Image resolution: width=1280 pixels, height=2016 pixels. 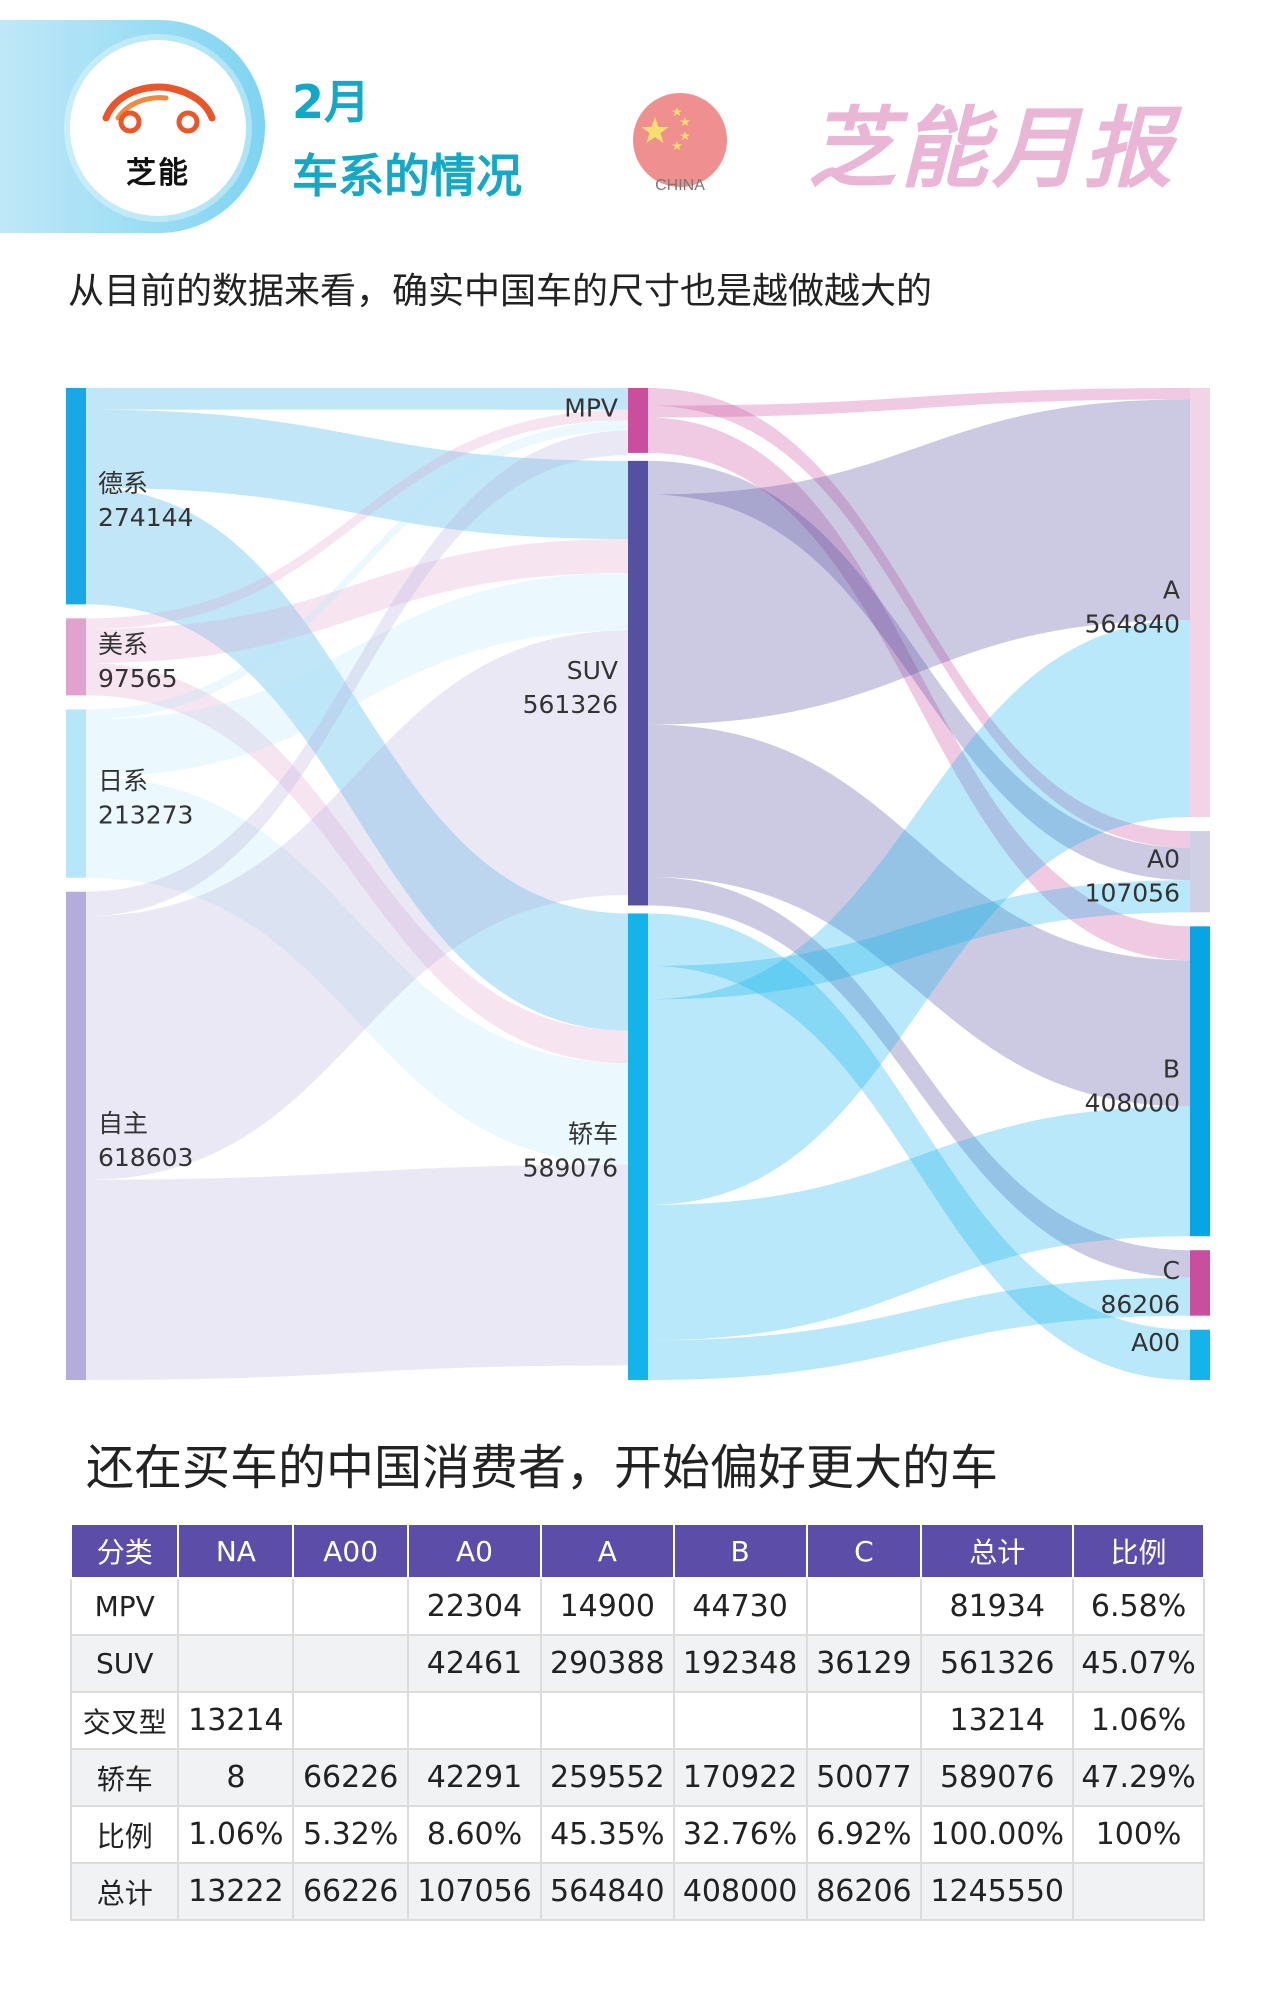 What do you see at coordinates (1171, 1270) in the screenshot?
I see `sankey-node-label: C` at bounding box center [1171, 1270].